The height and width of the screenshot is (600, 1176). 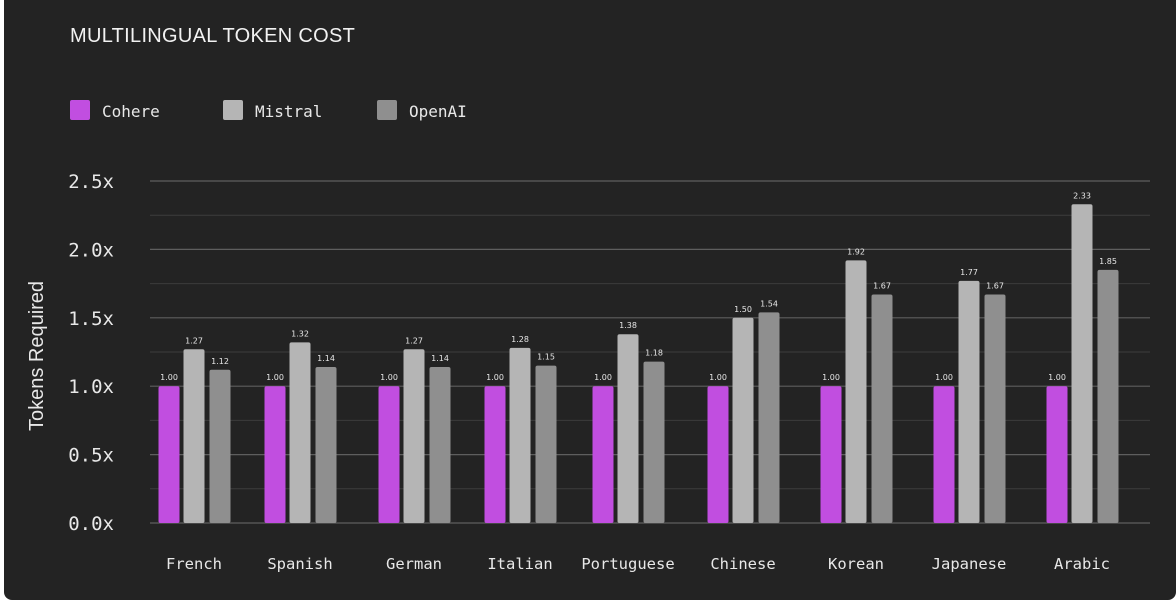 What do you see at coordinates (628, 325) in the screenshot?
I see `bar-value-label: 1.38` at bounding box center [628, 325].